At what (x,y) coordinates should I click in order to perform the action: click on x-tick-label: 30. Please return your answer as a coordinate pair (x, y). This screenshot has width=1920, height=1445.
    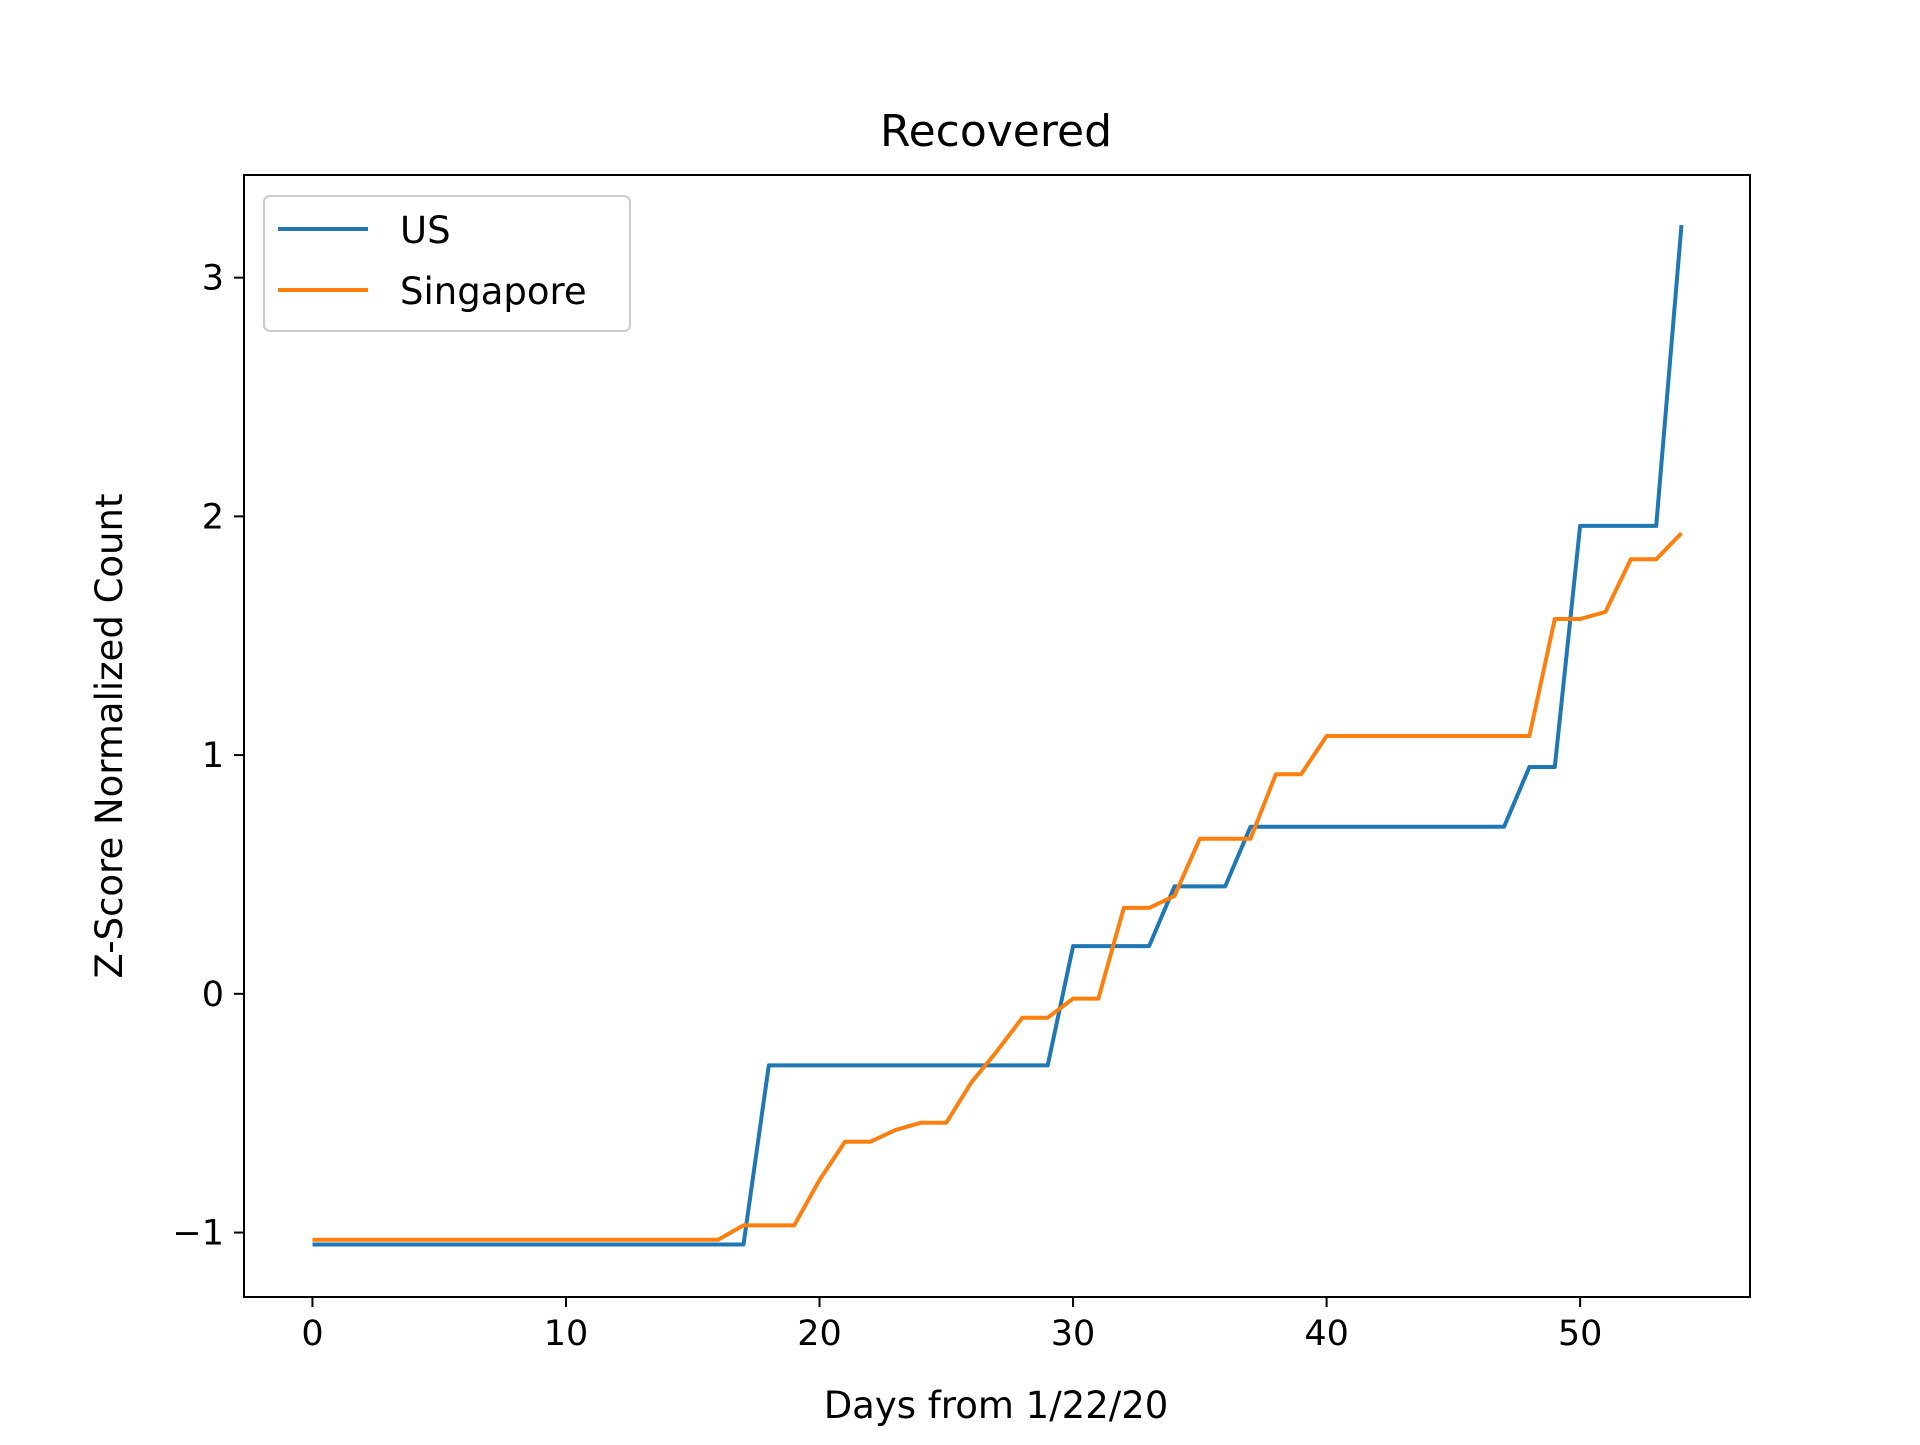
    Looking at the image, I should click on (1073, 1334).